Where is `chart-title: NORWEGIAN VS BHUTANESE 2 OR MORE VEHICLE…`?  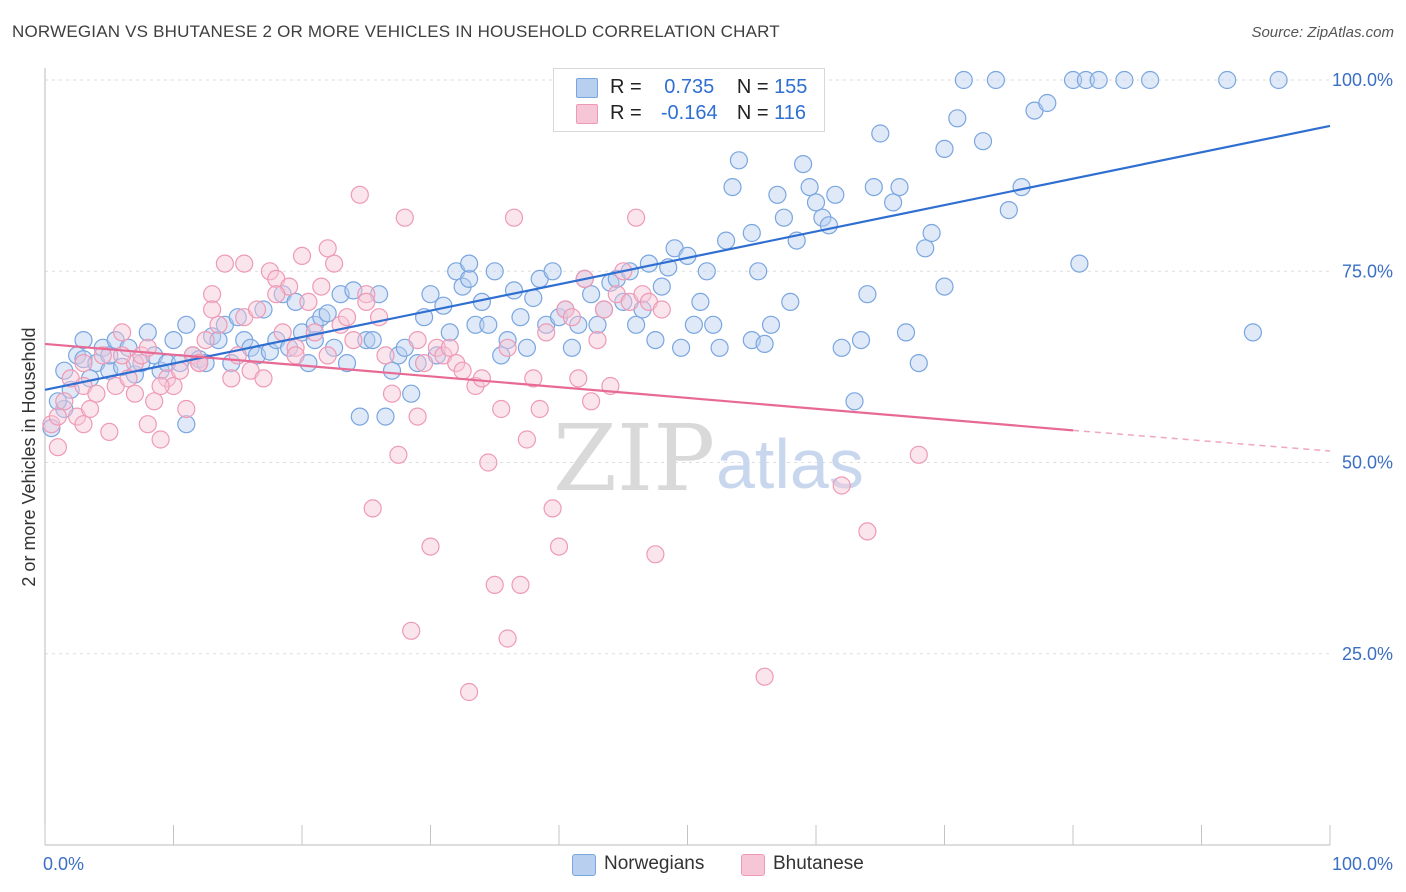
chart-title: NORWEGIAN VS BHUTANESE 2 OR MORE VEHICLE… is located at coordinates (396, 31).